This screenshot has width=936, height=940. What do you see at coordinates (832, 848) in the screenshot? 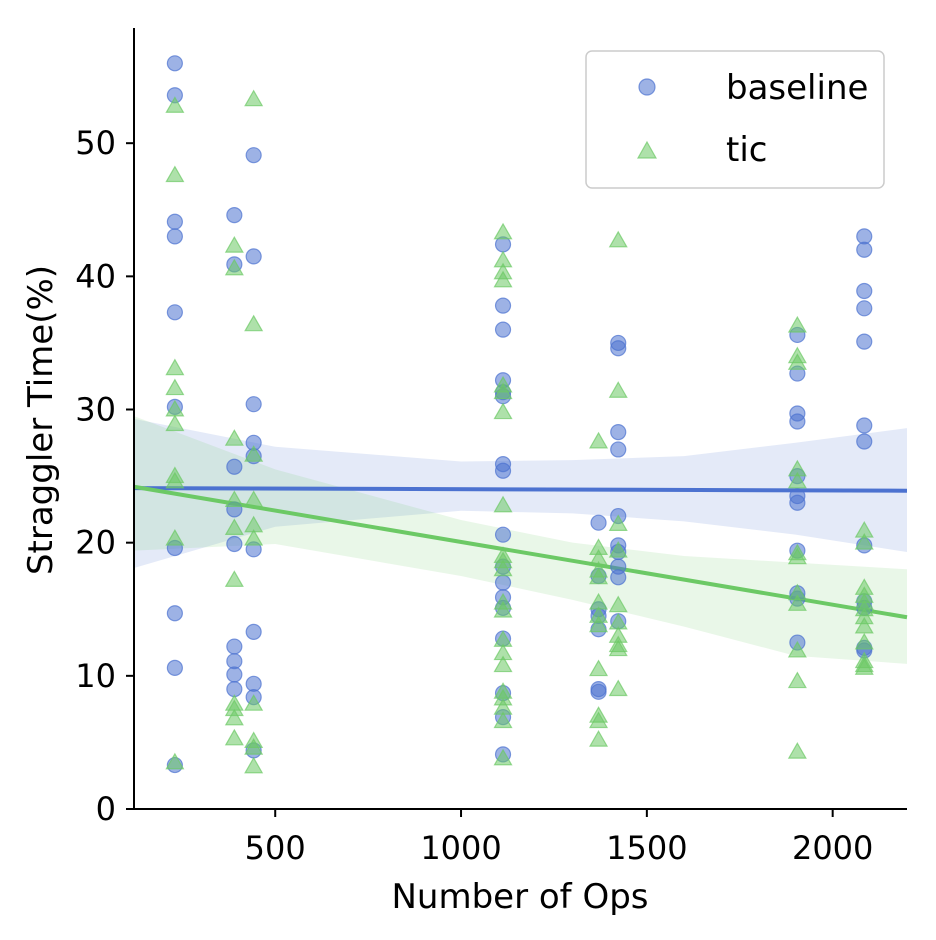
I see `x-tick-label: 2000` at bounding box center [832, 848].